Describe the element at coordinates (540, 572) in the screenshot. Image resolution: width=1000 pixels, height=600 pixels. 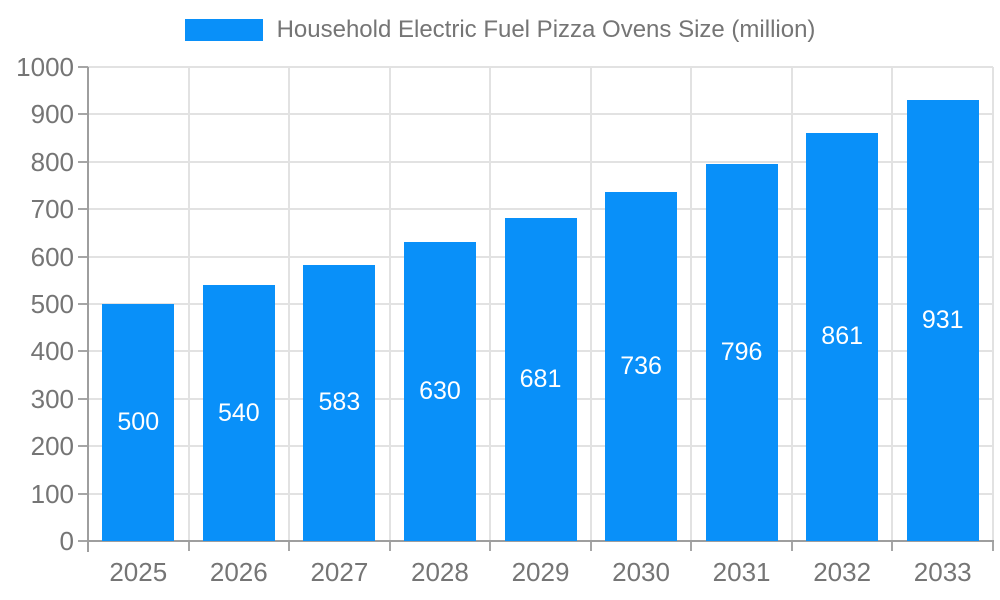
I see `x-tick-label-2029: 2029` at that location.